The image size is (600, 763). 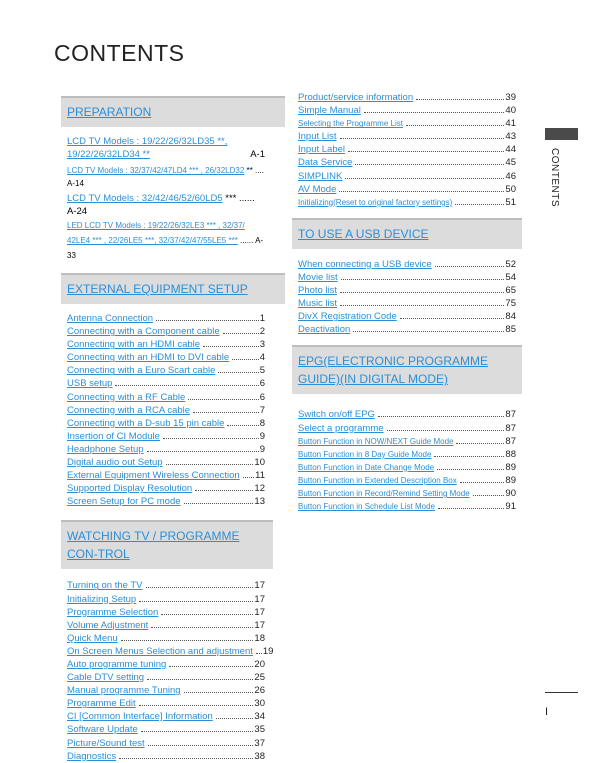 I want to click on toc-link: Programme Selection, so click(x=113, y=612).